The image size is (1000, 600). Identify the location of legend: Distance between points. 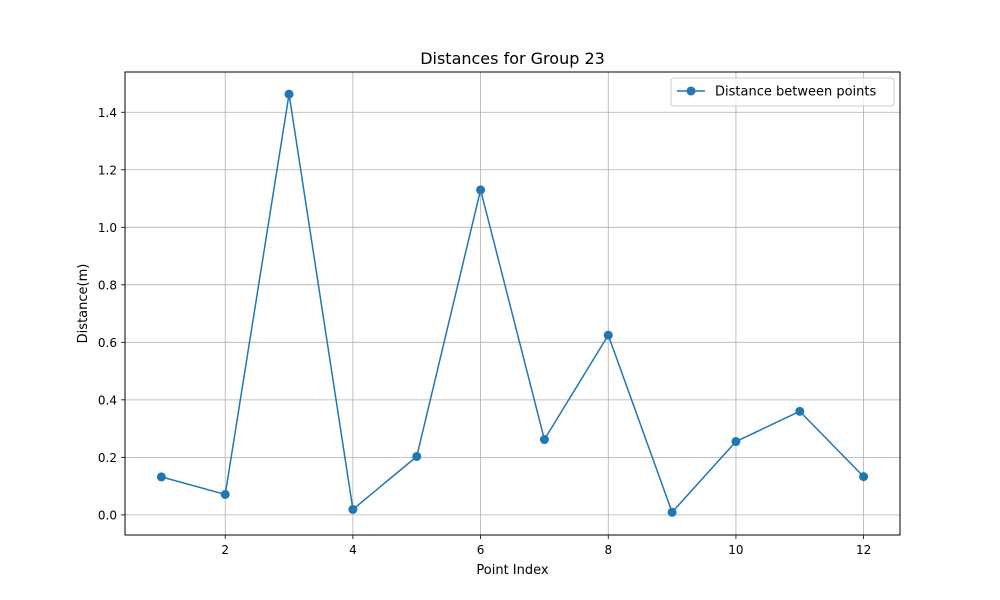
(782, 92).